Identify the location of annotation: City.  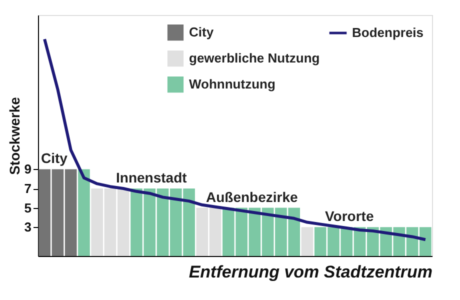
(54, 158).